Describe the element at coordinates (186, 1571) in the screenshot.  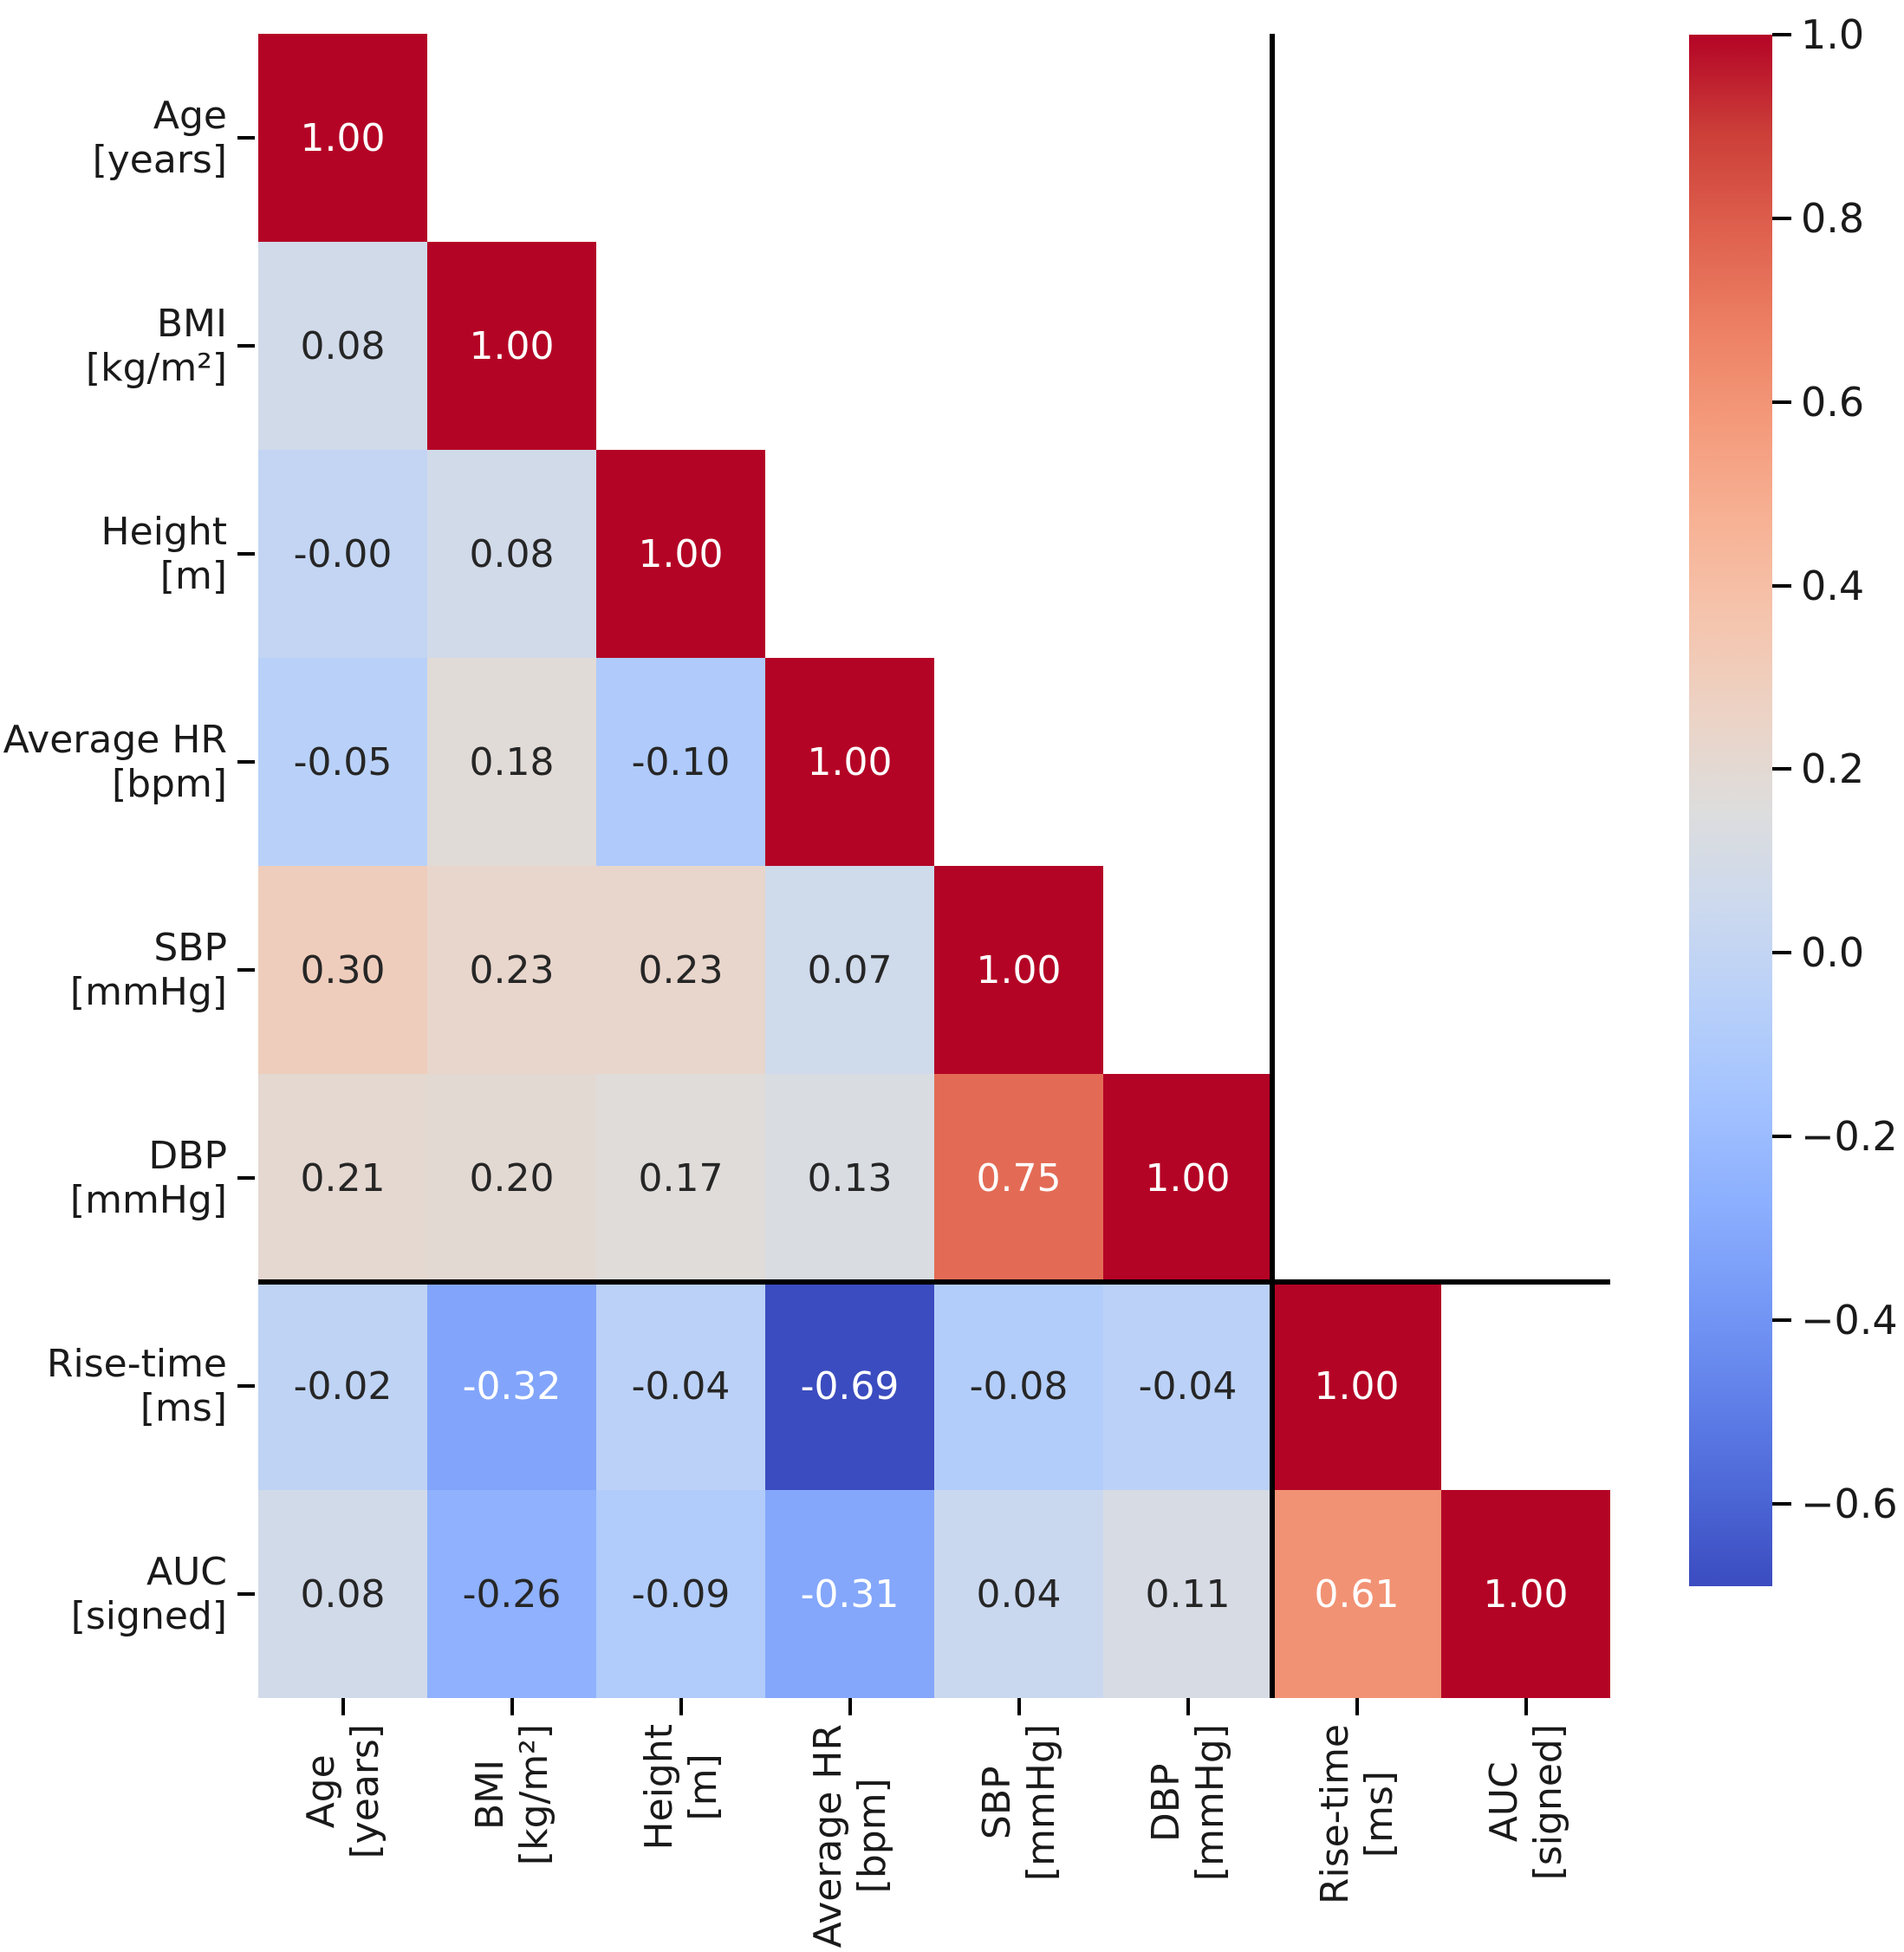
I see `y-tick-label-line: AUC` at that location.